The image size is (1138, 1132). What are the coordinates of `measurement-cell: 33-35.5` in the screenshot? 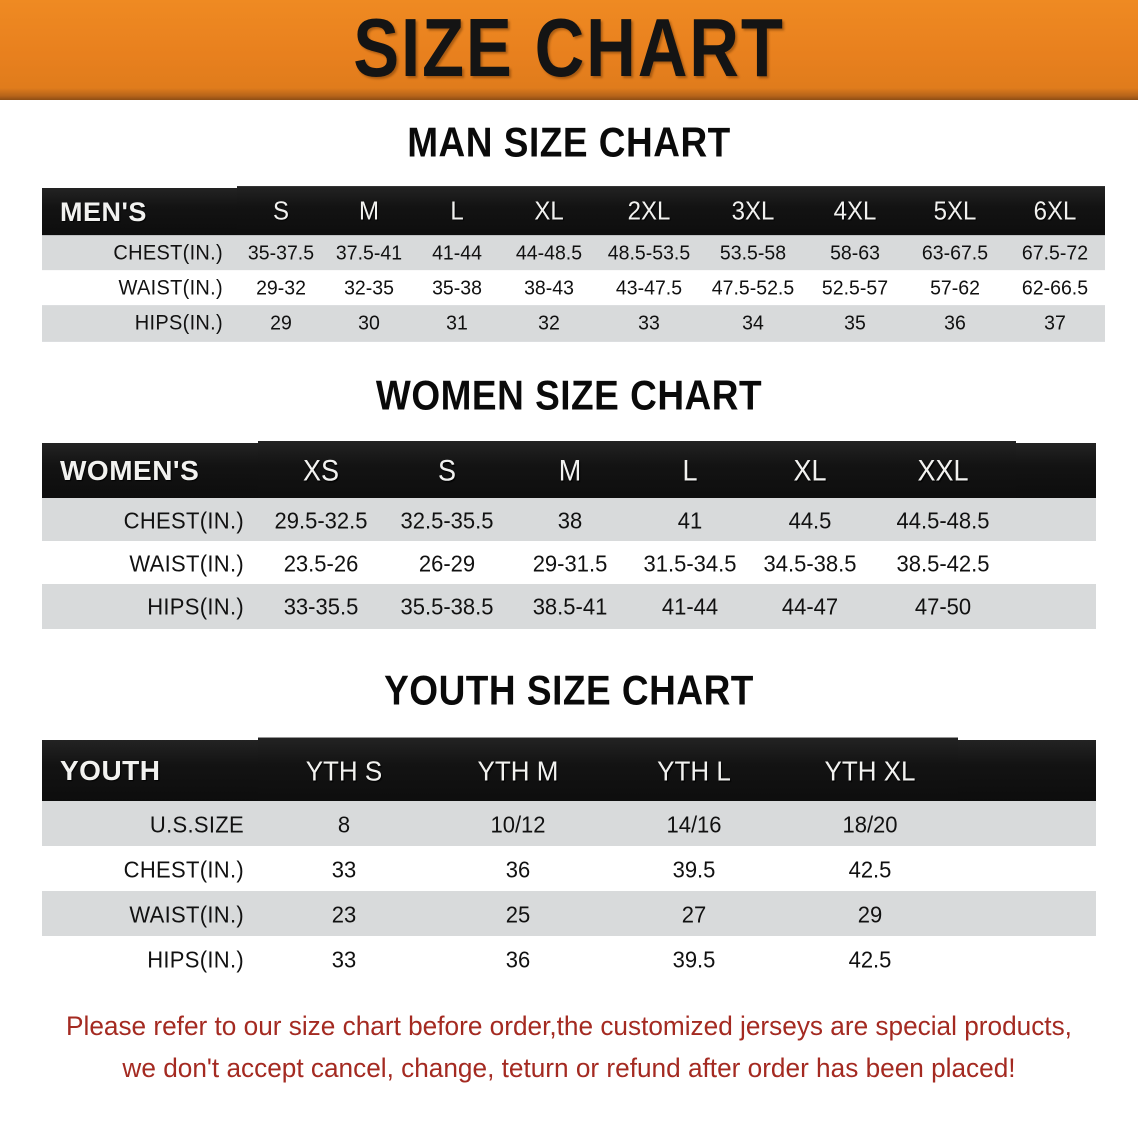 It's located at (321, 606).